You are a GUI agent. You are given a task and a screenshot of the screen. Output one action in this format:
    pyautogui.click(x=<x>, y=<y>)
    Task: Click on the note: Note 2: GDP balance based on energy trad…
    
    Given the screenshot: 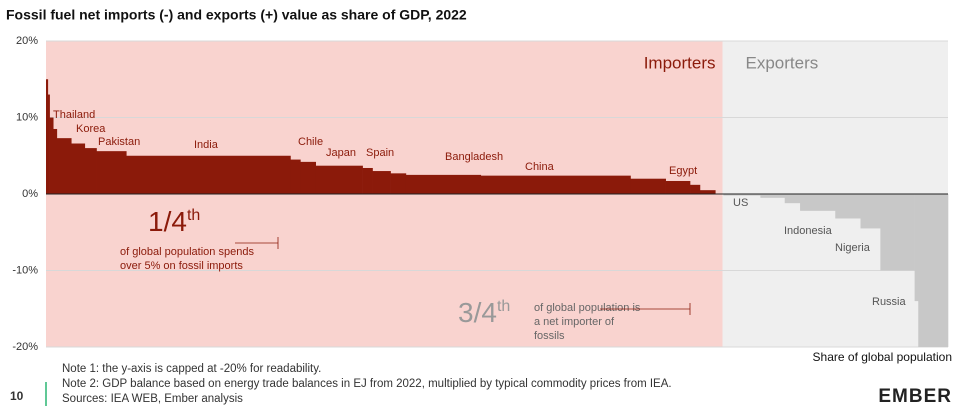 What is the action you would take?
    pyautogui.click(x=367, y=384)
    